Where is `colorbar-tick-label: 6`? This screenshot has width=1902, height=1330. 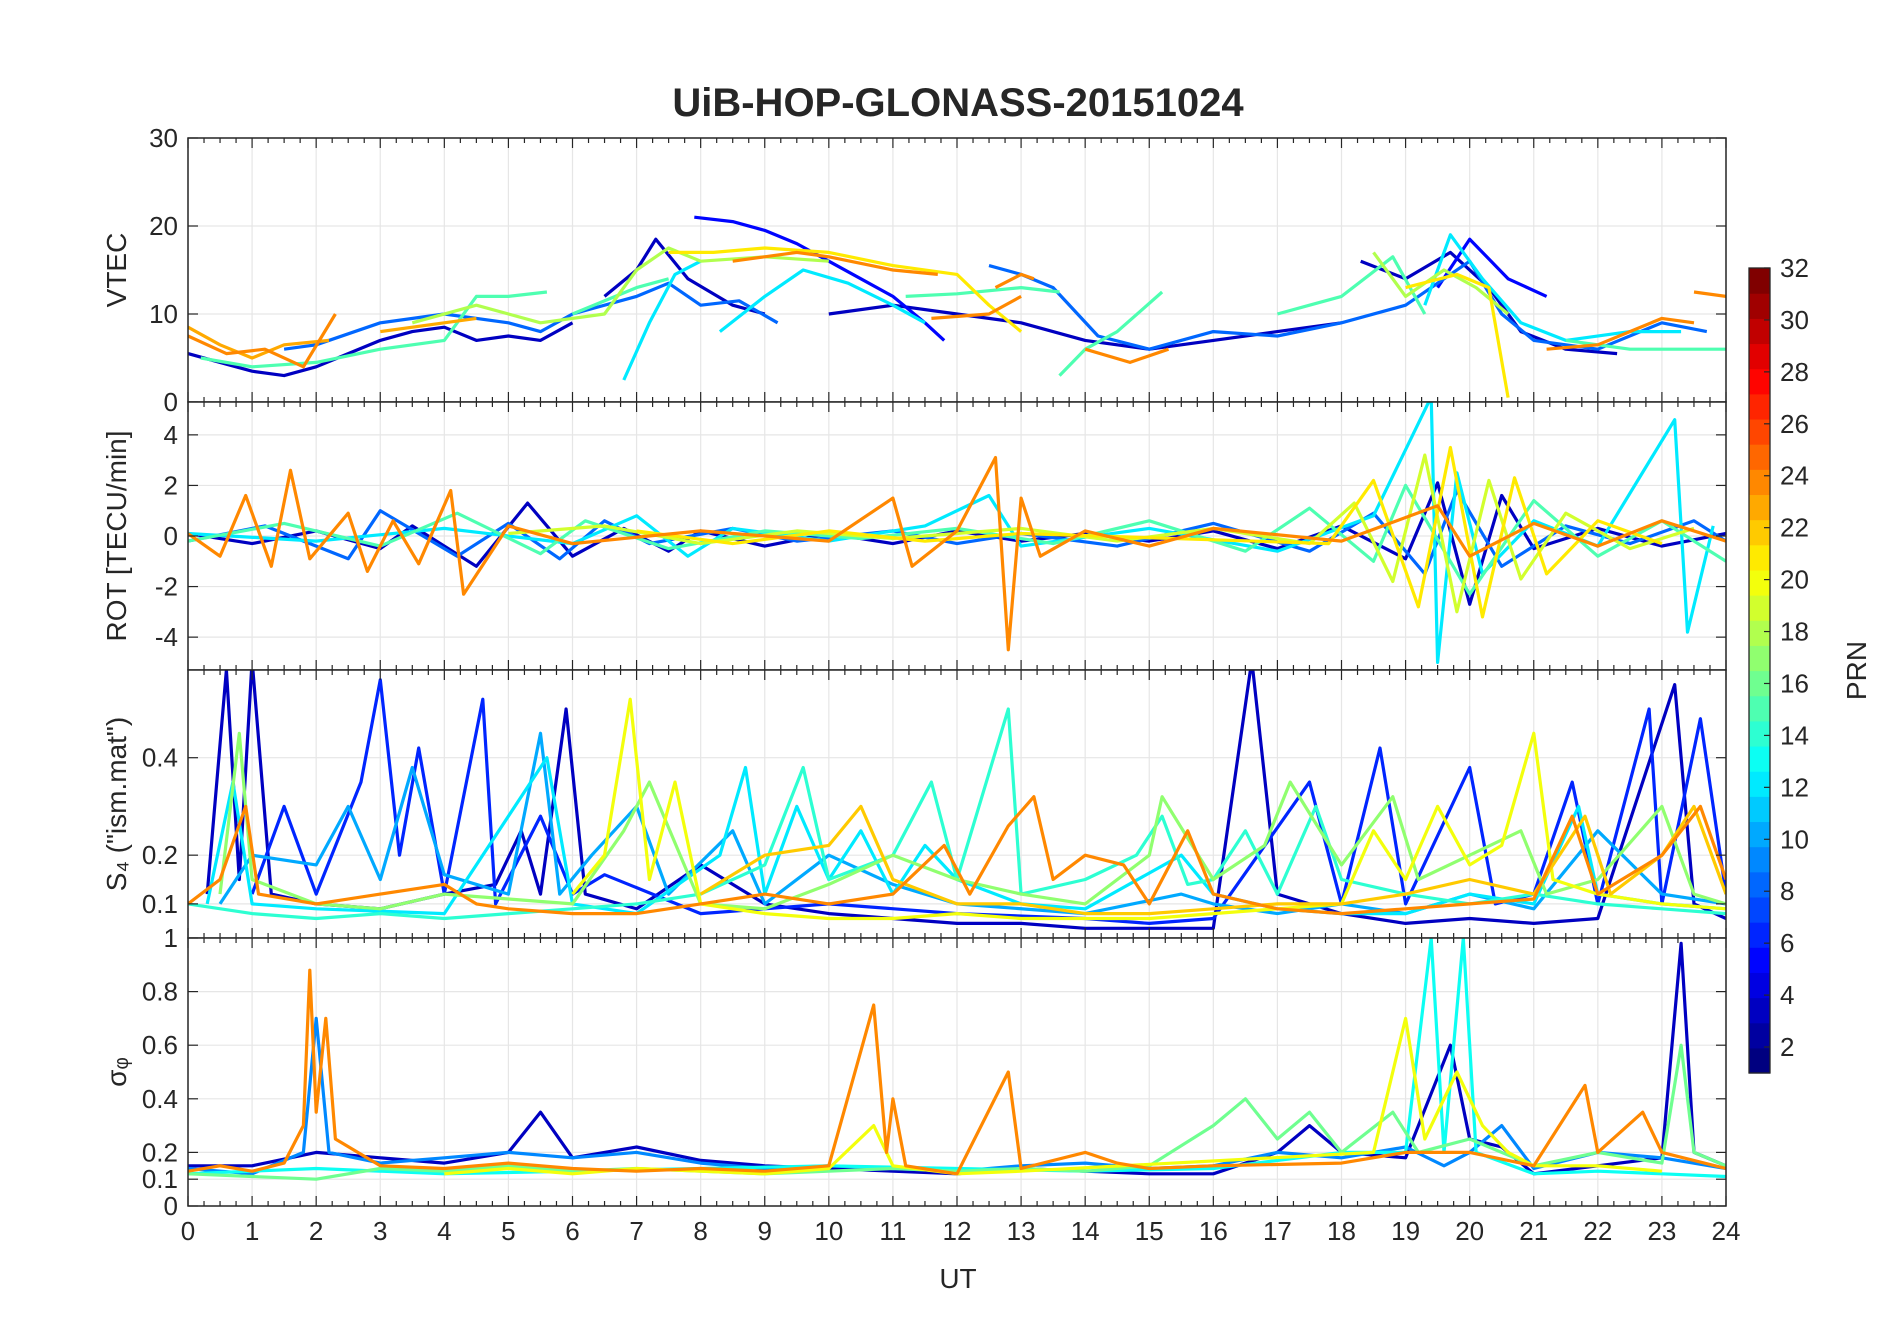
colorbar-tick-label: 6 is located at coordinates (1787, 943).